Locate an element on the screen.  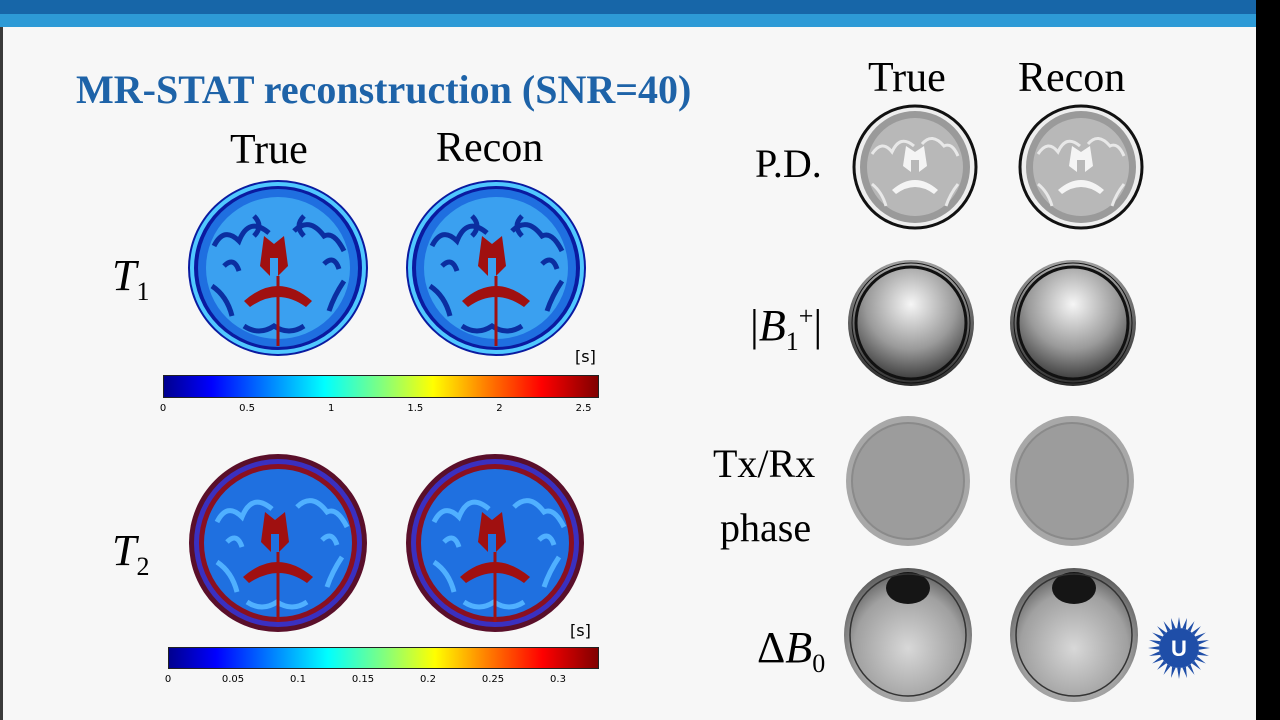
svg-text: U is located at coordinates (1179, 648).